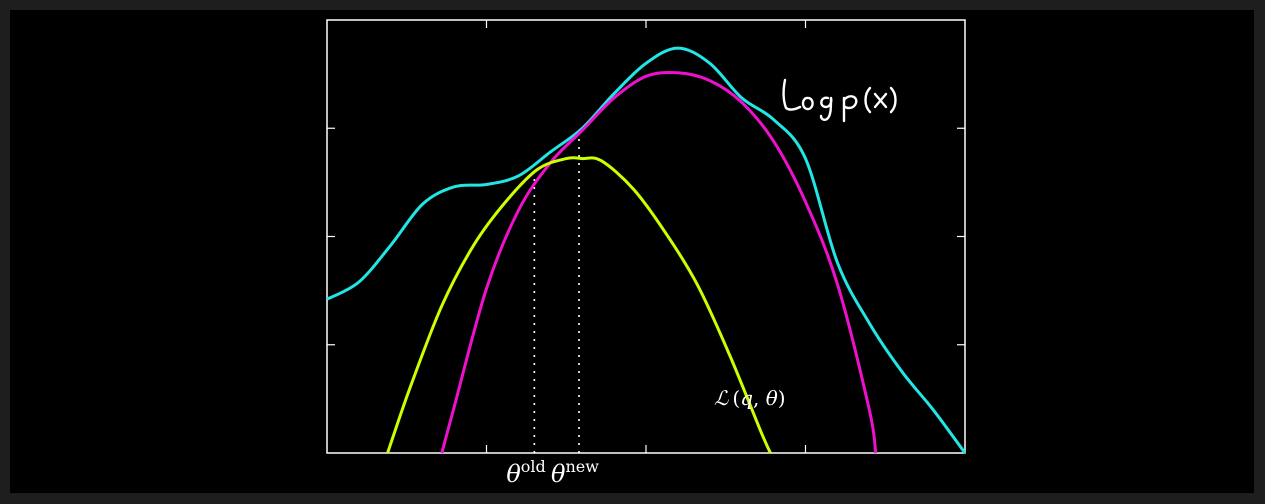  I want to click on x-tick-labels: θold θnew, so click(552, 472).